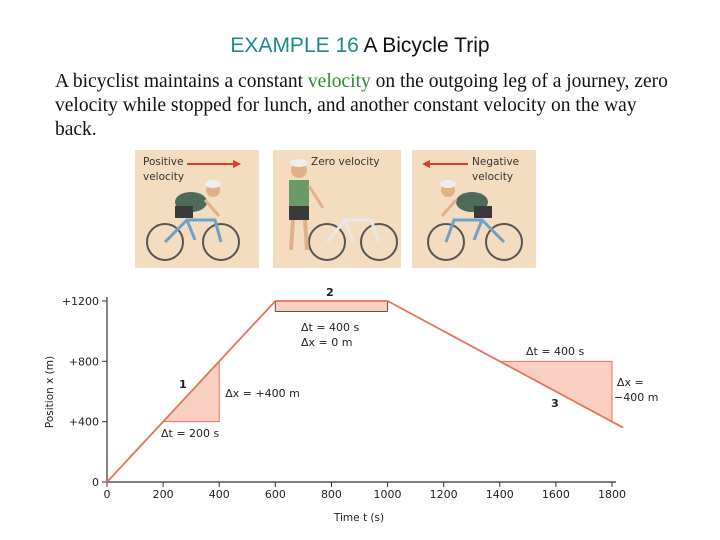  I want to click on x-tick-label: 200, so click(163, 494).